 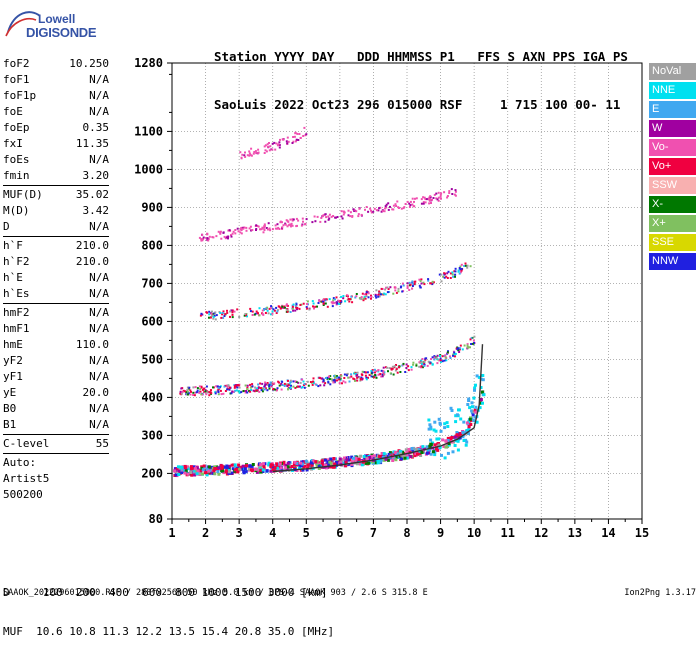 I want to click on legend-item-sse: SSE, so click(x=672, y=242).